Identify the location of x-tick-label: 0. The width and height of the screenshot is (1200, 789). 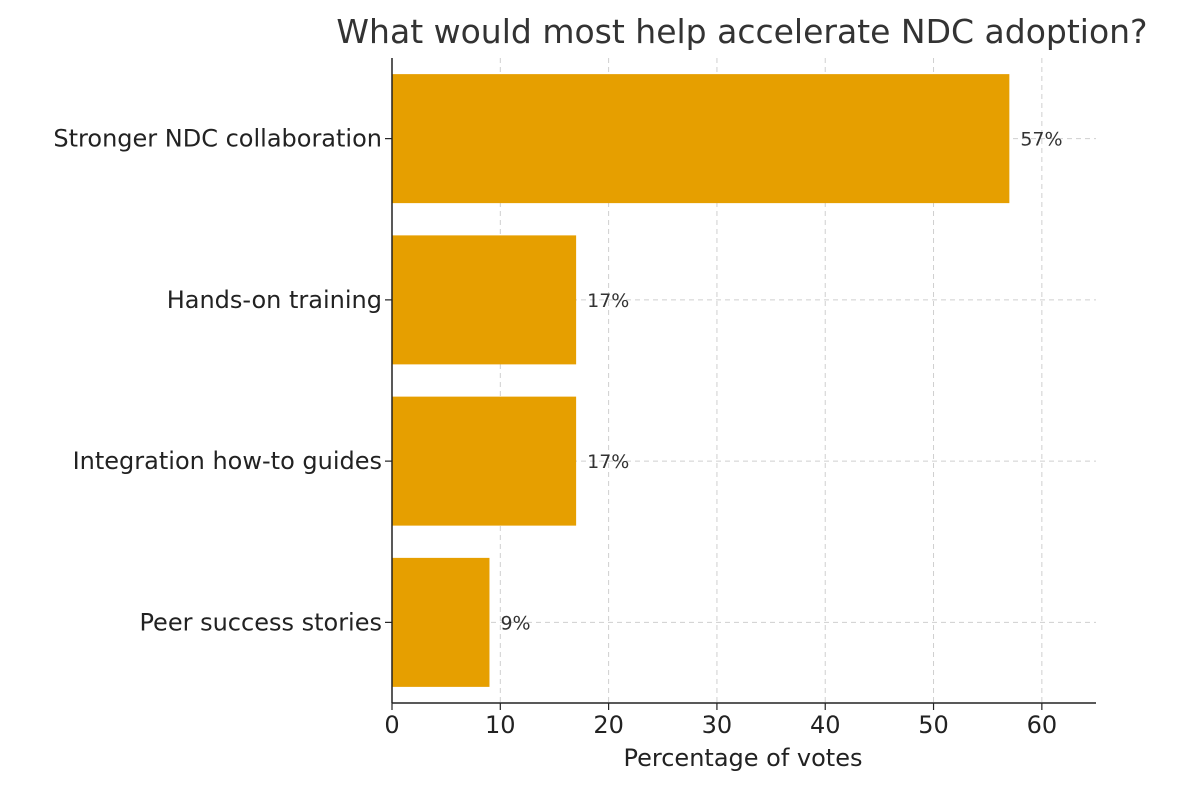
(391, 725).